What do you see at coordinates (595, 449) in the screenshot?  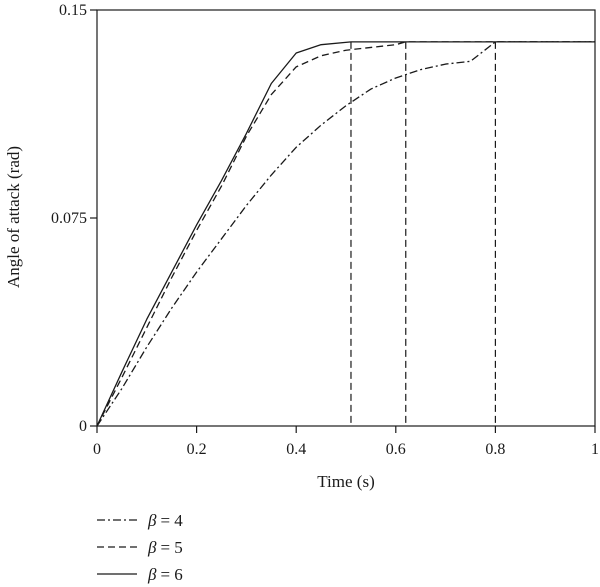 I see `x-tick-label: 1` at bounding box center [595, 449].